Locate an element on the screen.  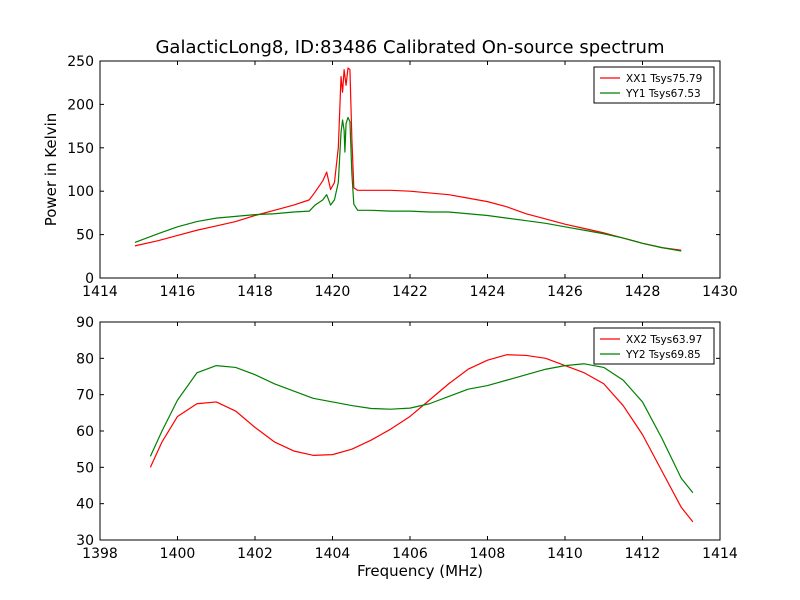
legend-label: XX2 Tsys63.97 is located at coordinates (664, 340).